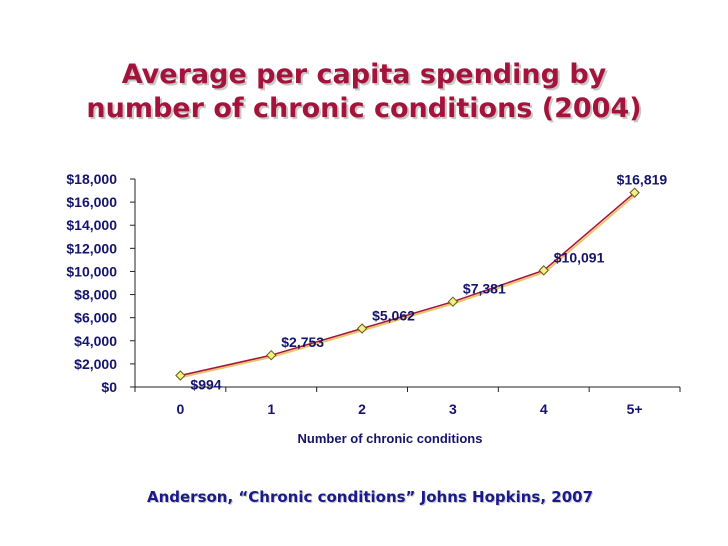 This screenshot has height=546, width=728. Describe the element at coordinates (91, 248) in the screenshot. I see `y-tick-label: $12,000` at that location.